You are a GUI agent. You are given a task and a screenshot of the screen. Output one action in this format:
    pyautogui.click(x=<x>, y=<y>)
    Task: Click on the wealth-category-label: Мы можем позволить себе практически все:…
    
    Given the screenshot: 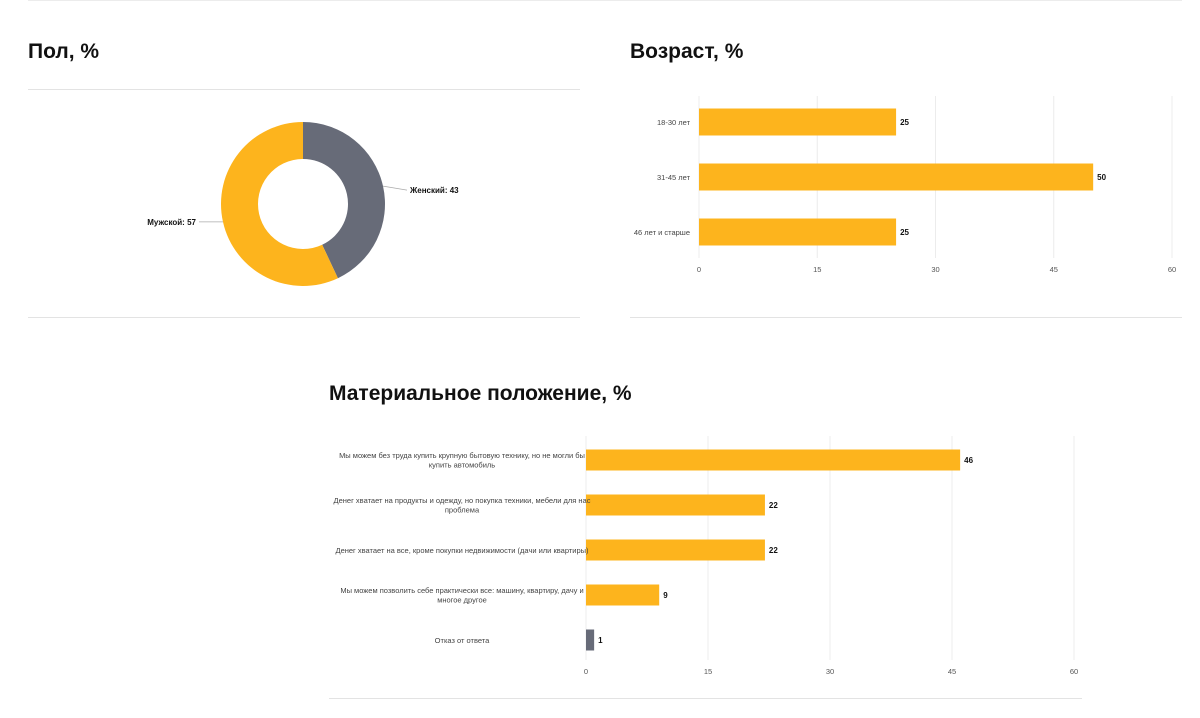 What is the action you would take?
    pyautogui.click(x=461, y=595)
    